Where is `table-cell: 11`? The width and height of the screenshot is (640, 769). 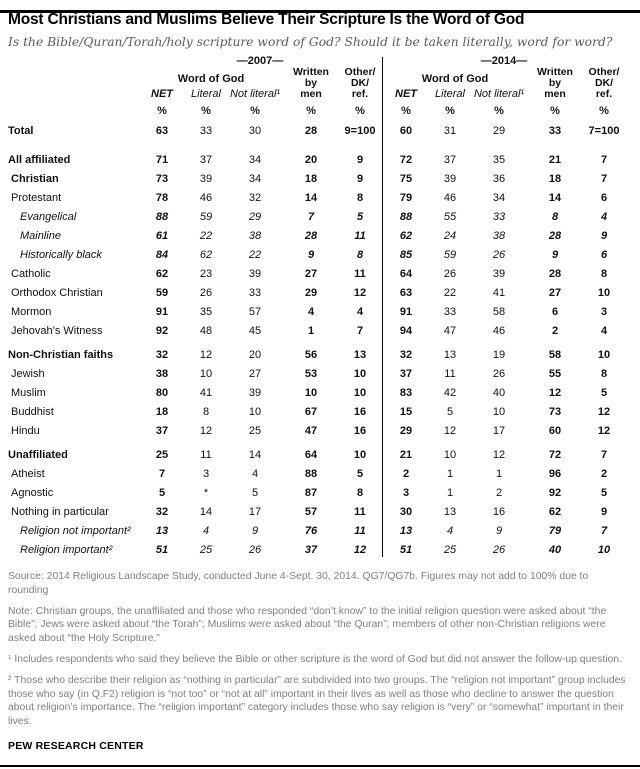
table-cell: 11 is located at coordinates (450, 373).